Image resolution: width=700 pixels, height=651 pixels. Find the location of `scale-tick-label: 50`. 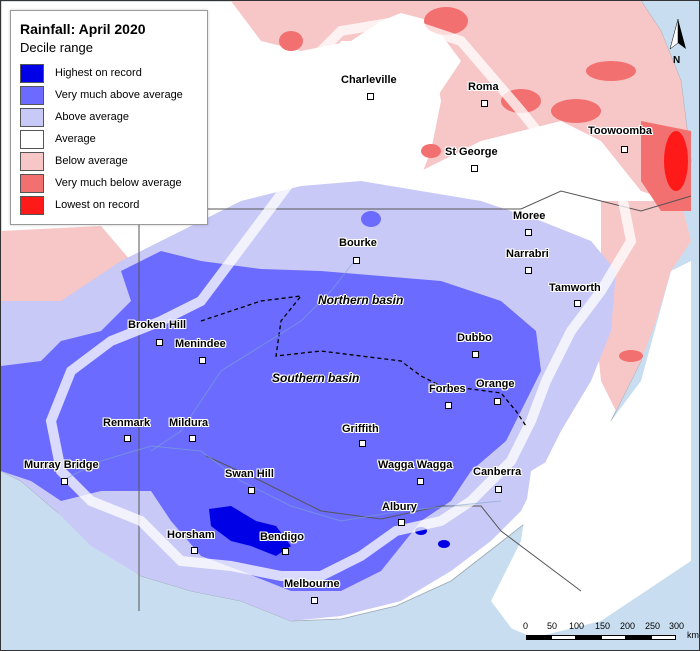

scale-tick-label: 50 is located at coordinates (552, 626).